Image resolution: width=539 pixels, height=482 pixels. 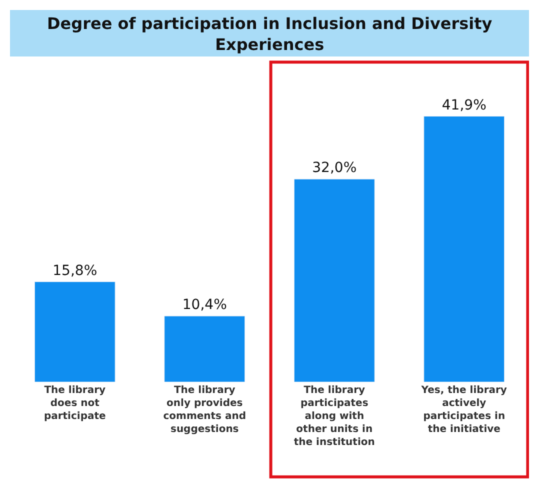 I want to click on x-tick-label: Yes, the library actively participates in the initiative, so click(x=464, y=410).